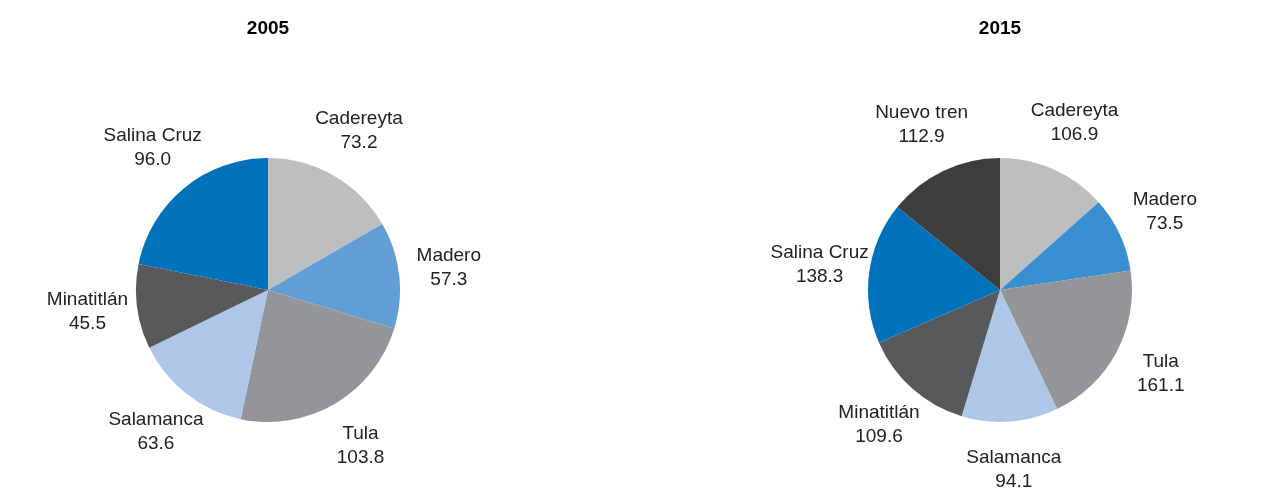 The image size is (1266, 500). I want to click on chart-title: 2005, so click(268, 27).